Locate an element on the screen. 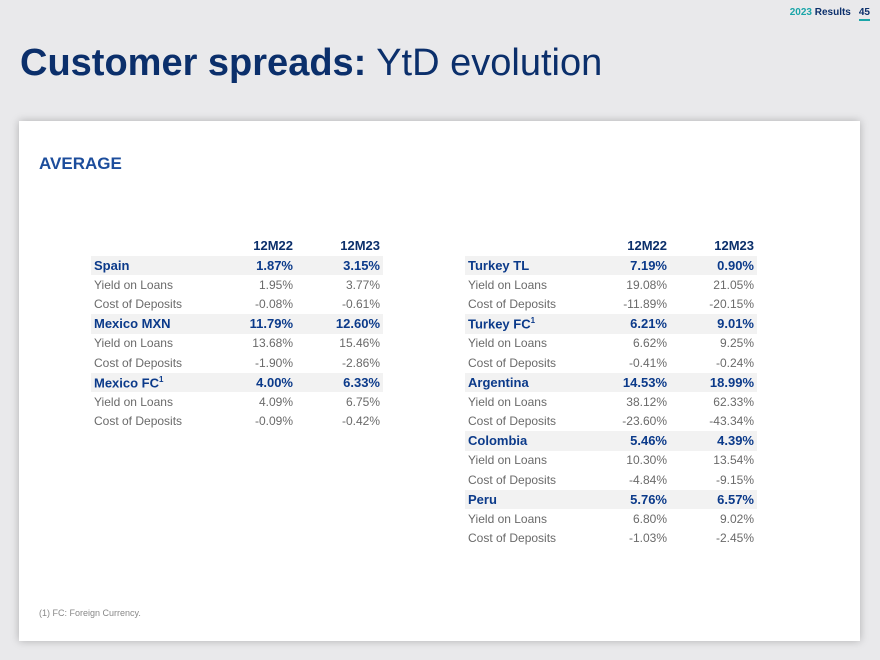 The width and height of the screenshot is (880, 660). country-name: Turkey FC1 is located at coordinates (524, 324).